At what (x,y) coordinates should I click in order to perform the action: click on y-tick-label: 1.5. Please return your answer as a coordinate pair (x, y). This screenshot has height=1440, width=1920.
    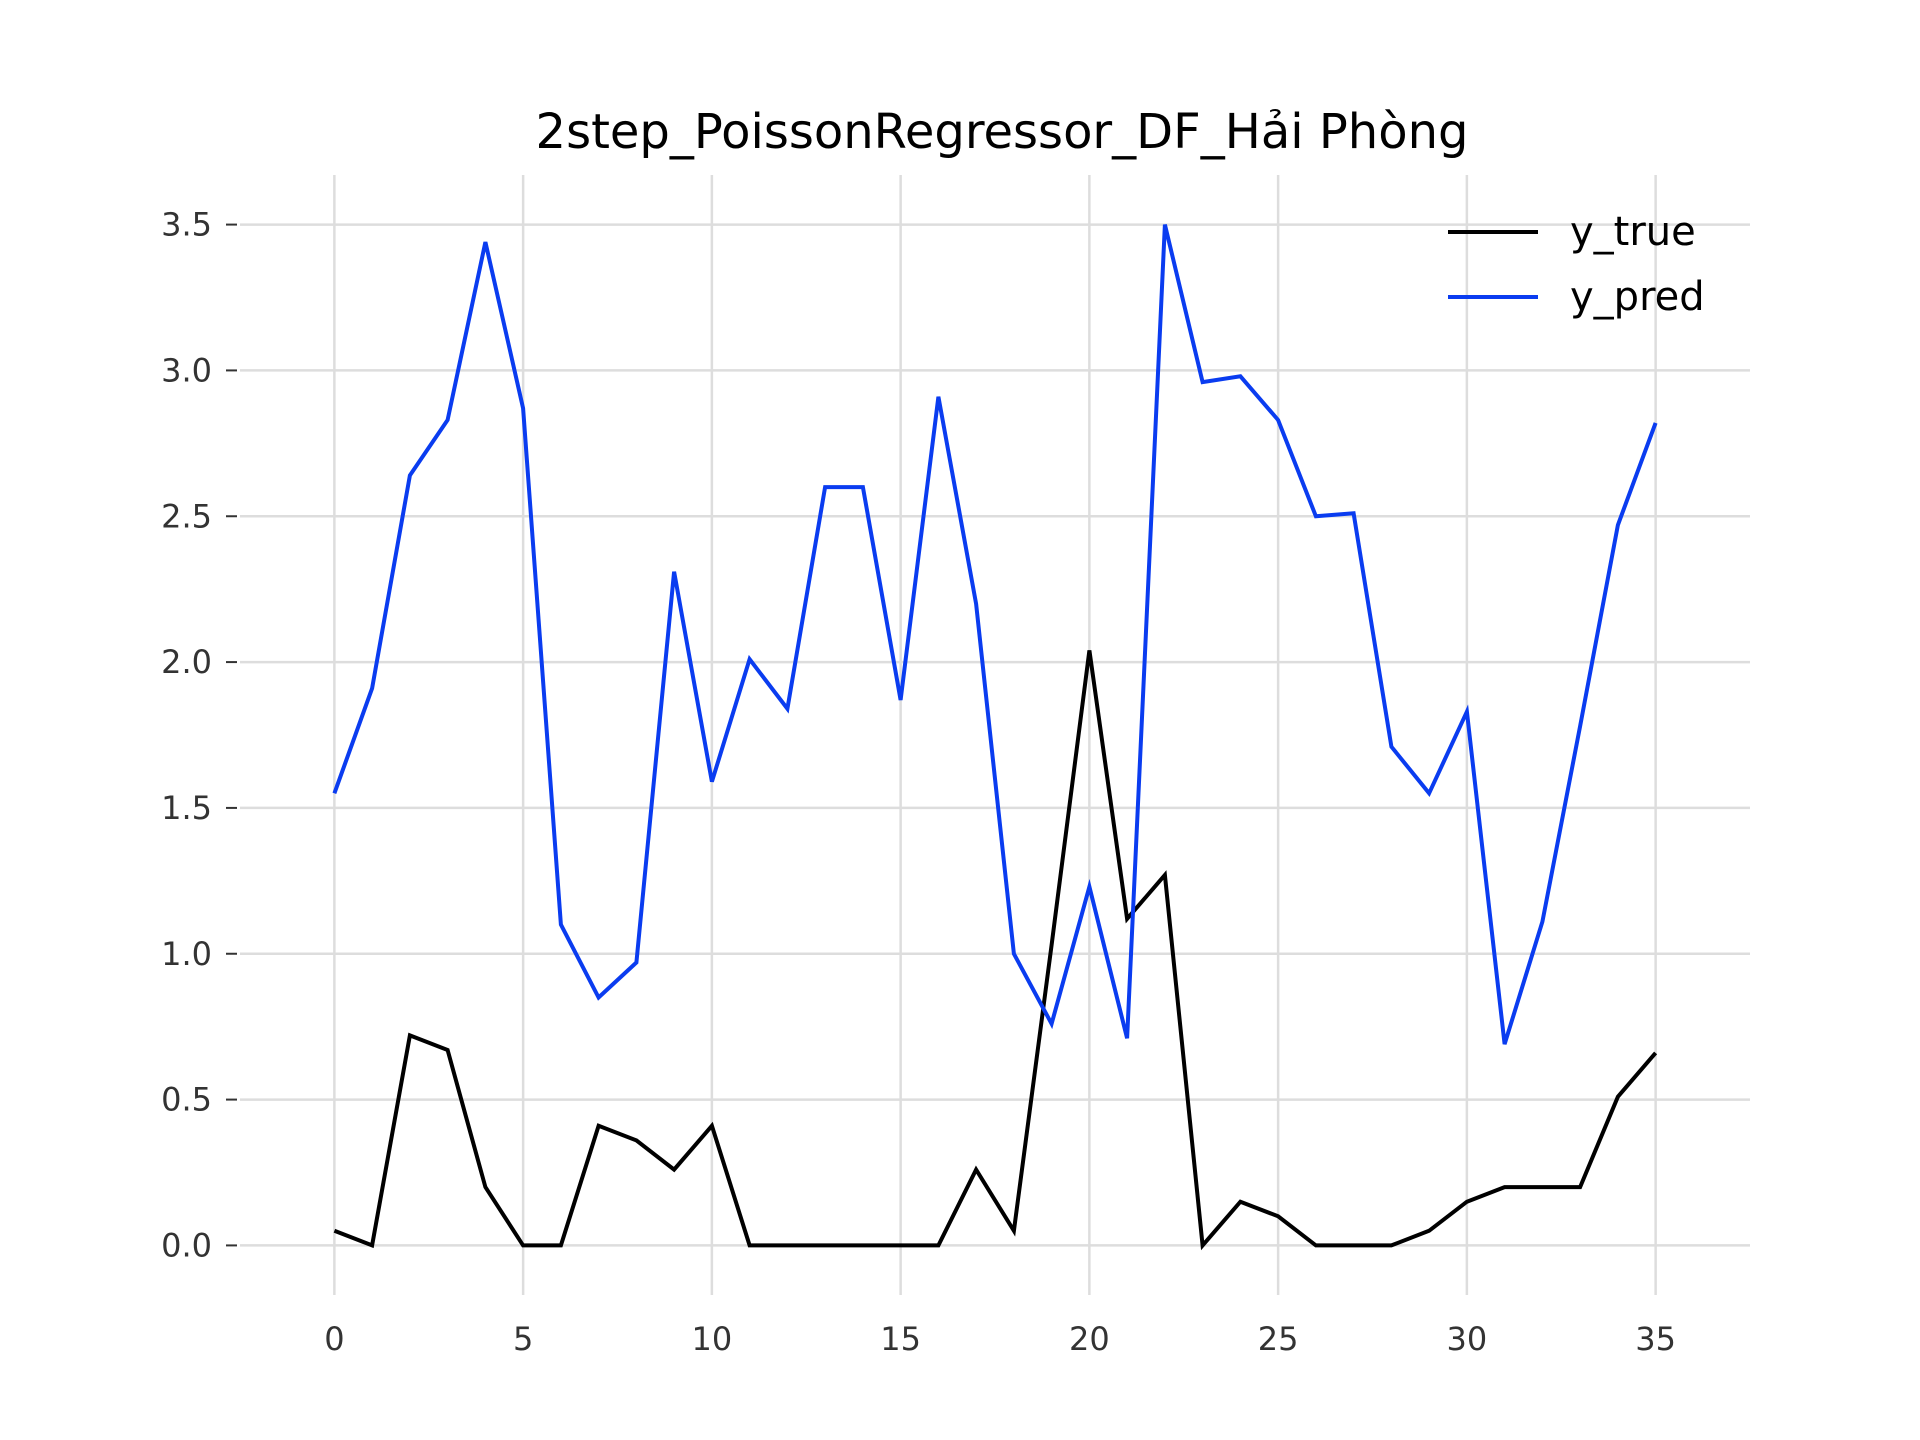
    Looking at the image, I should click on (186, 808).